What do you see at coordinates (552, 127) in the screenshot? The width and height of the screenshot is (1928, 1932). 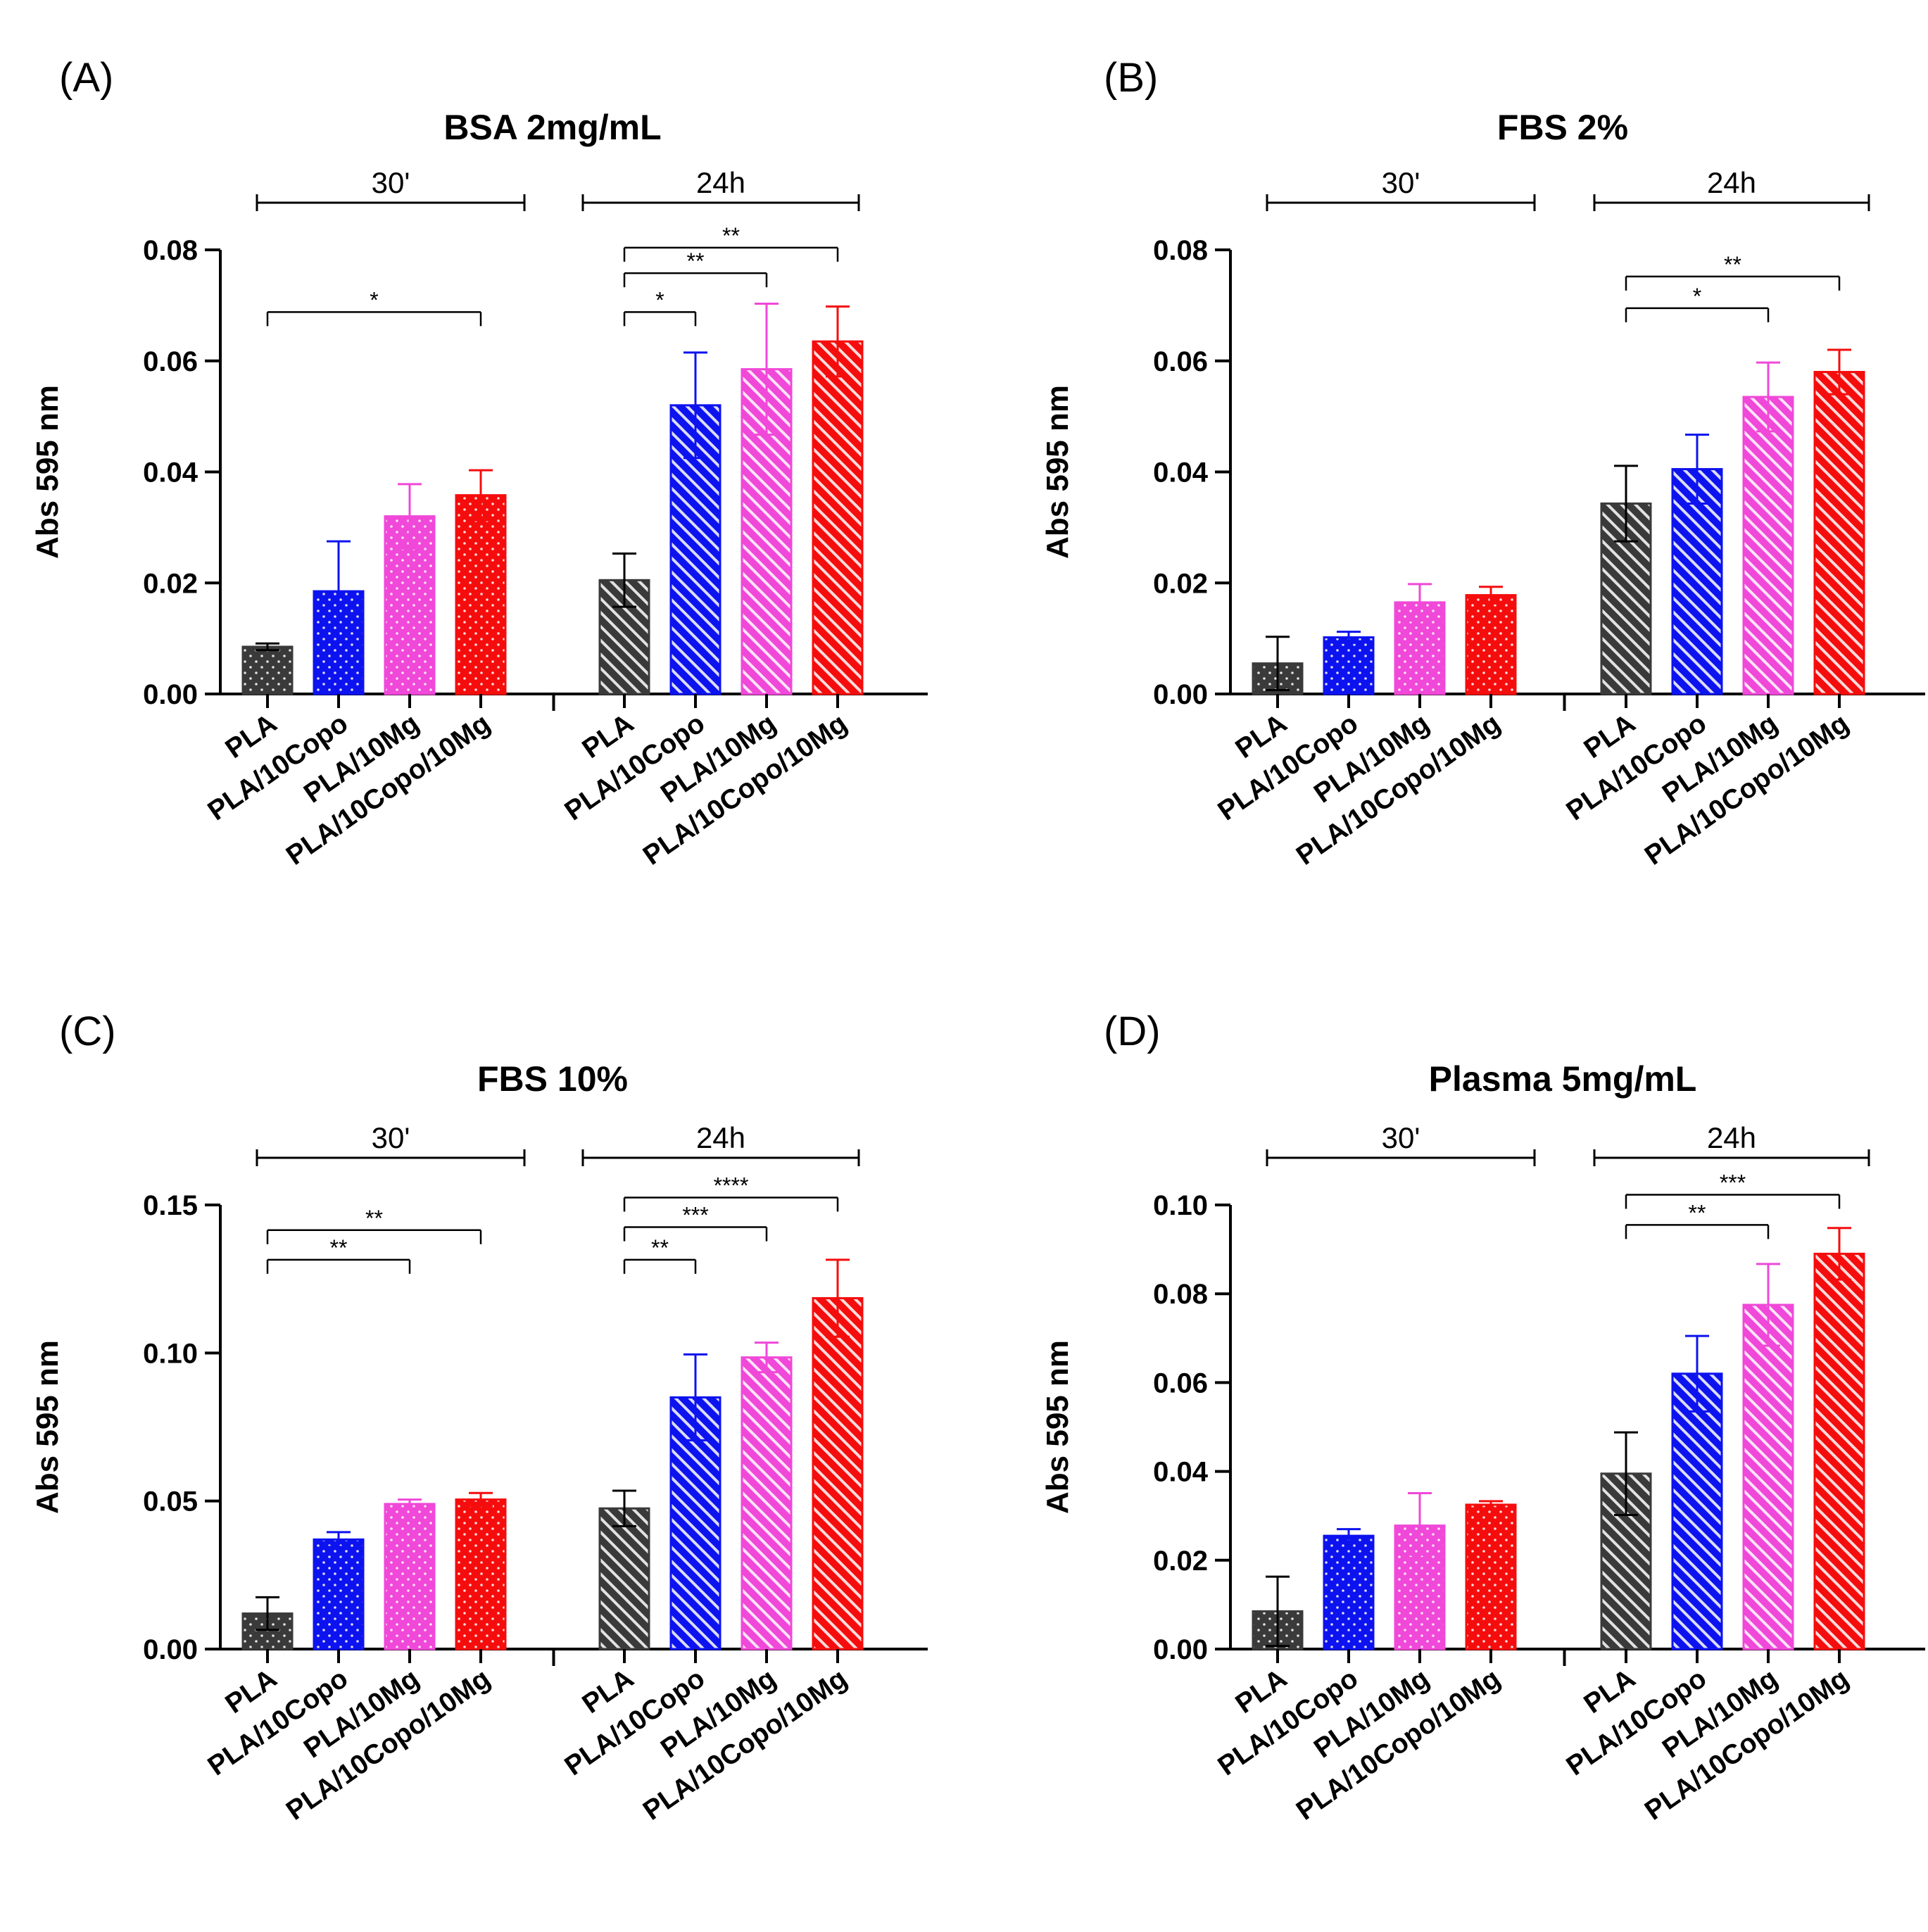 I see `chart-title: BSA 2mg/mL` at bounding box center [552, 127].